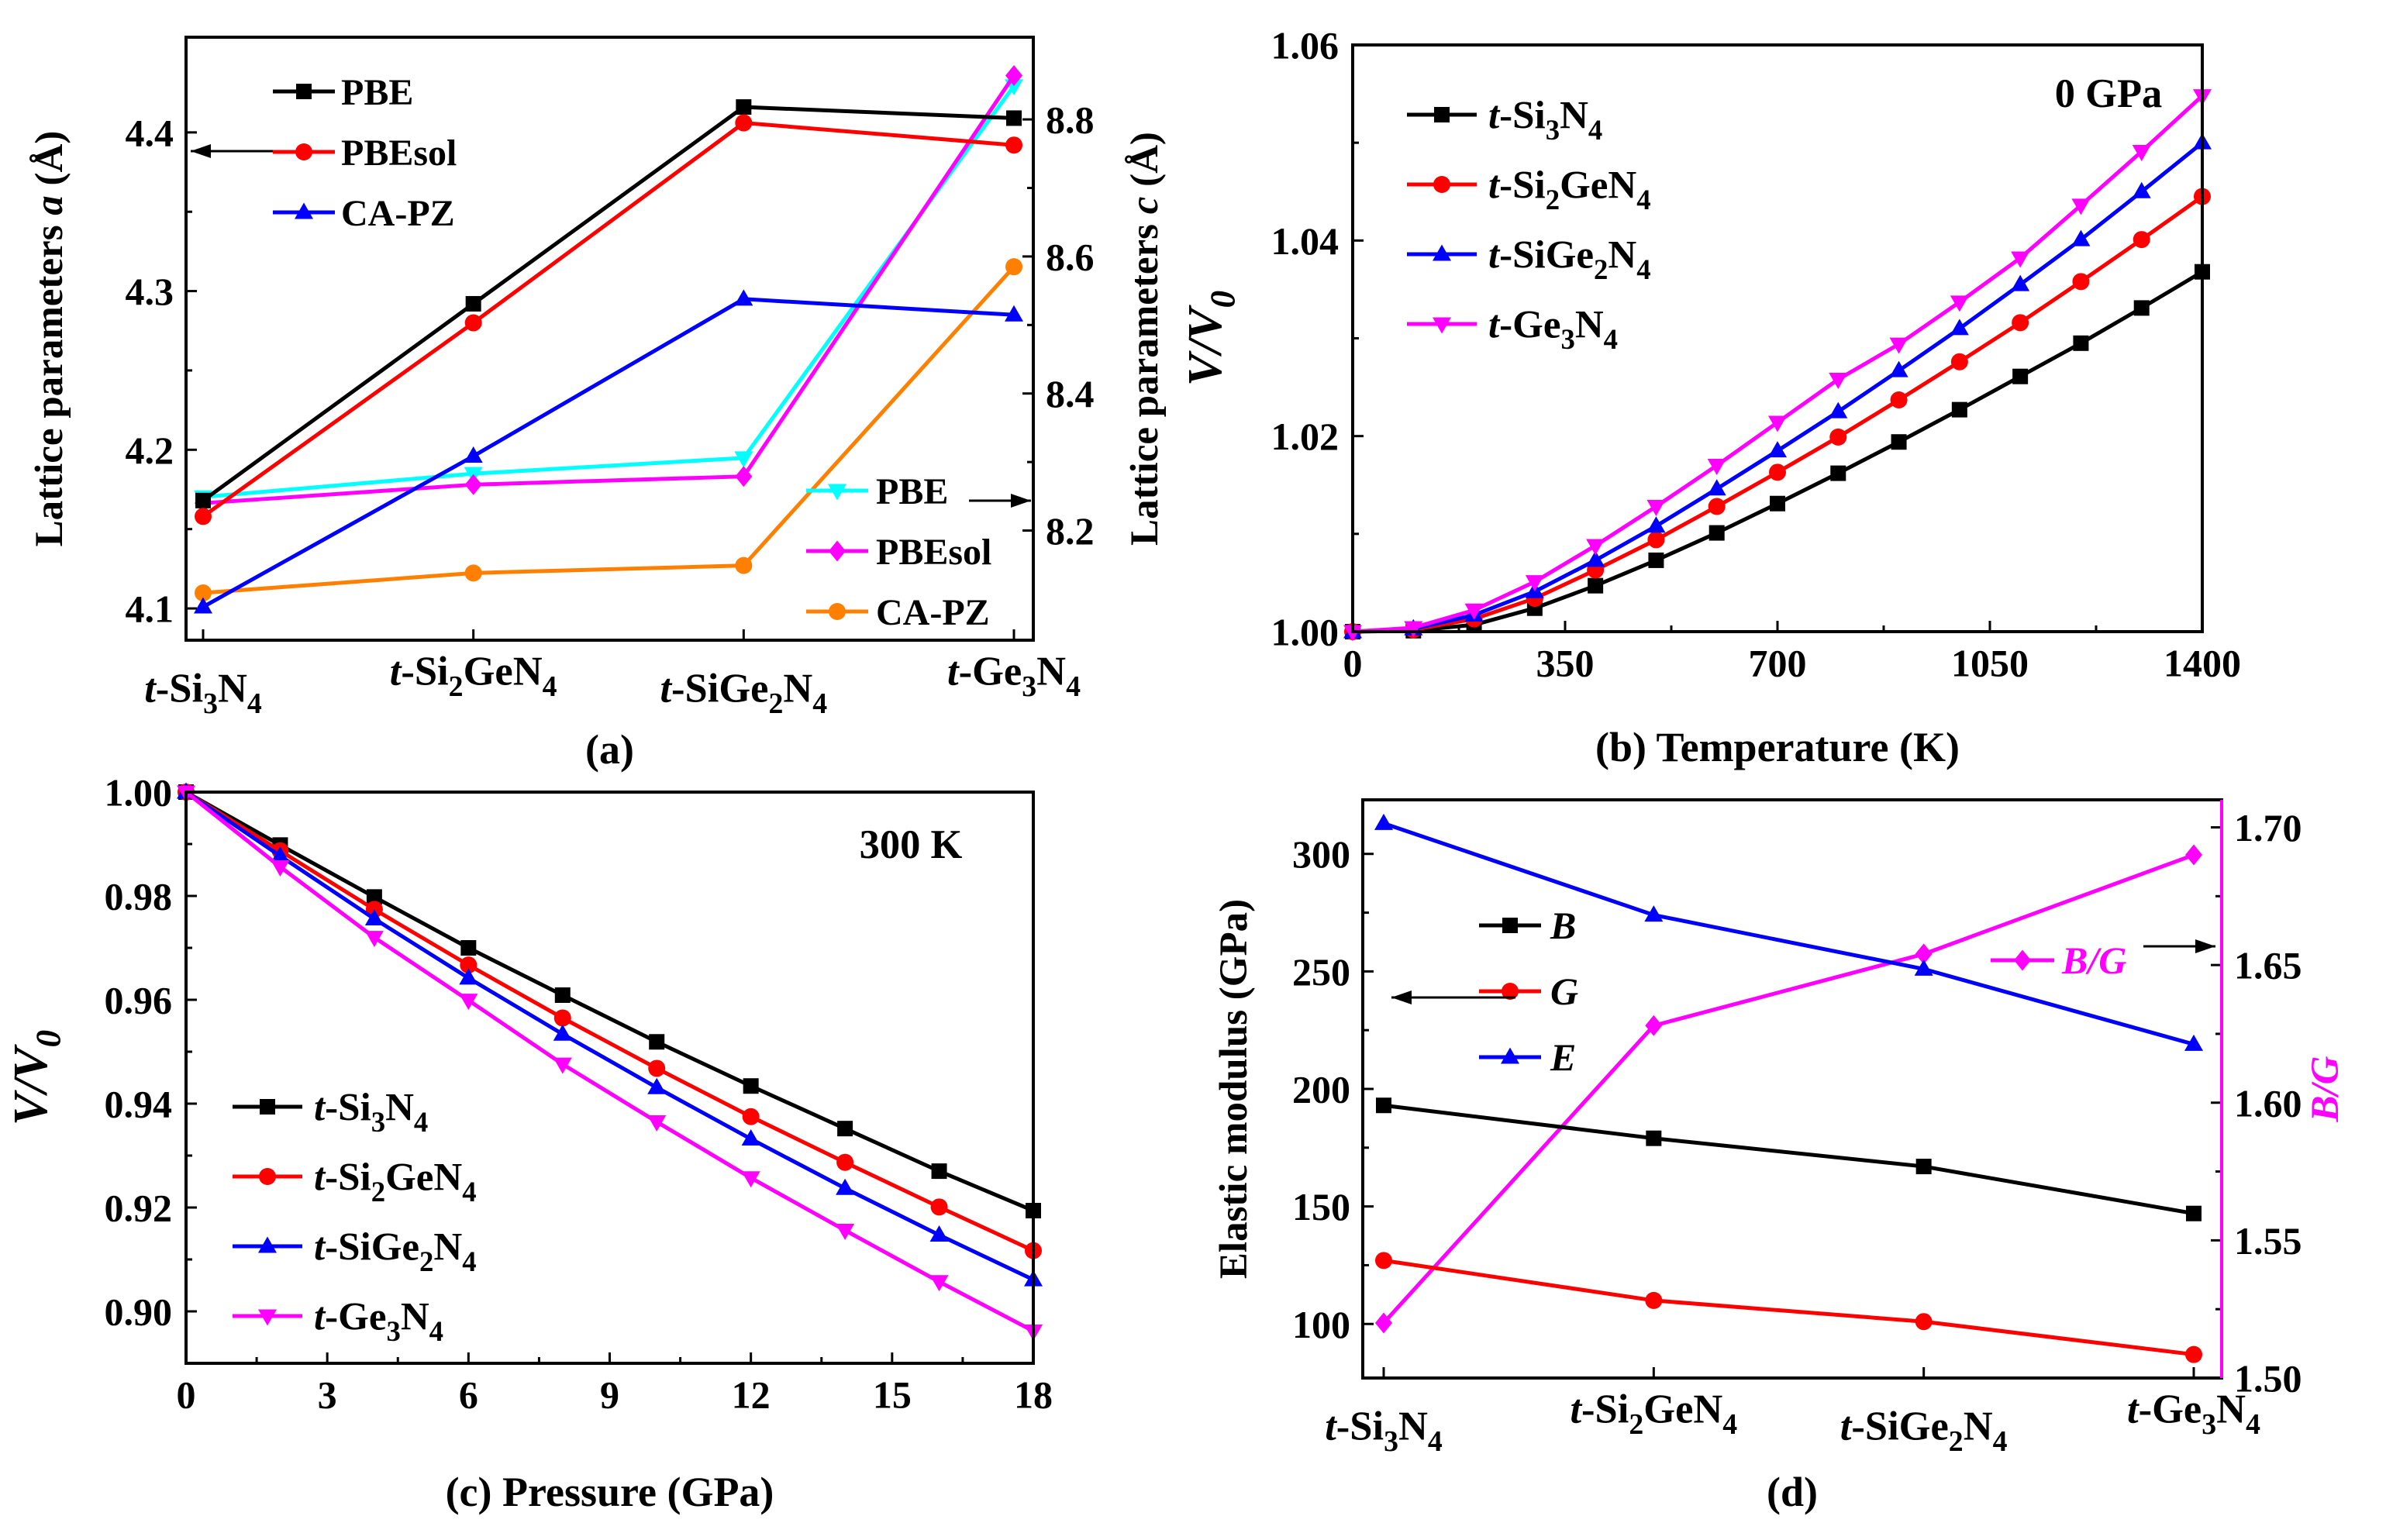  Describe the element at coordinates (1792, 1492) in the screenshot. I see `panel-caption: (d)` at that location.